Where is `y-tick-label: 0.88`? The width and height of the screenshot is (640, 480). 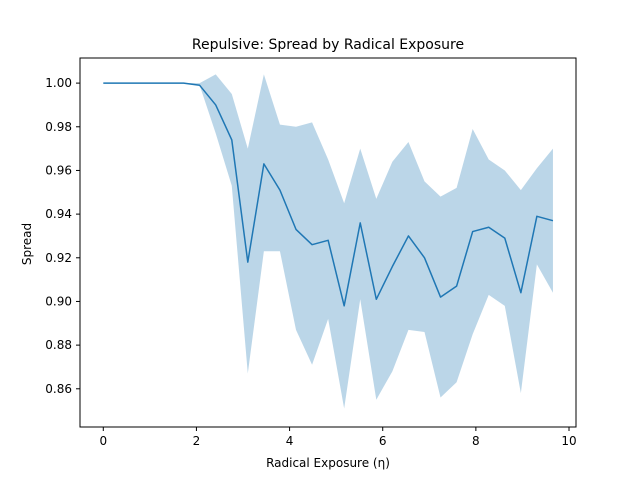
y-tick-label: 0.88 is located at coordinates (58, 345).